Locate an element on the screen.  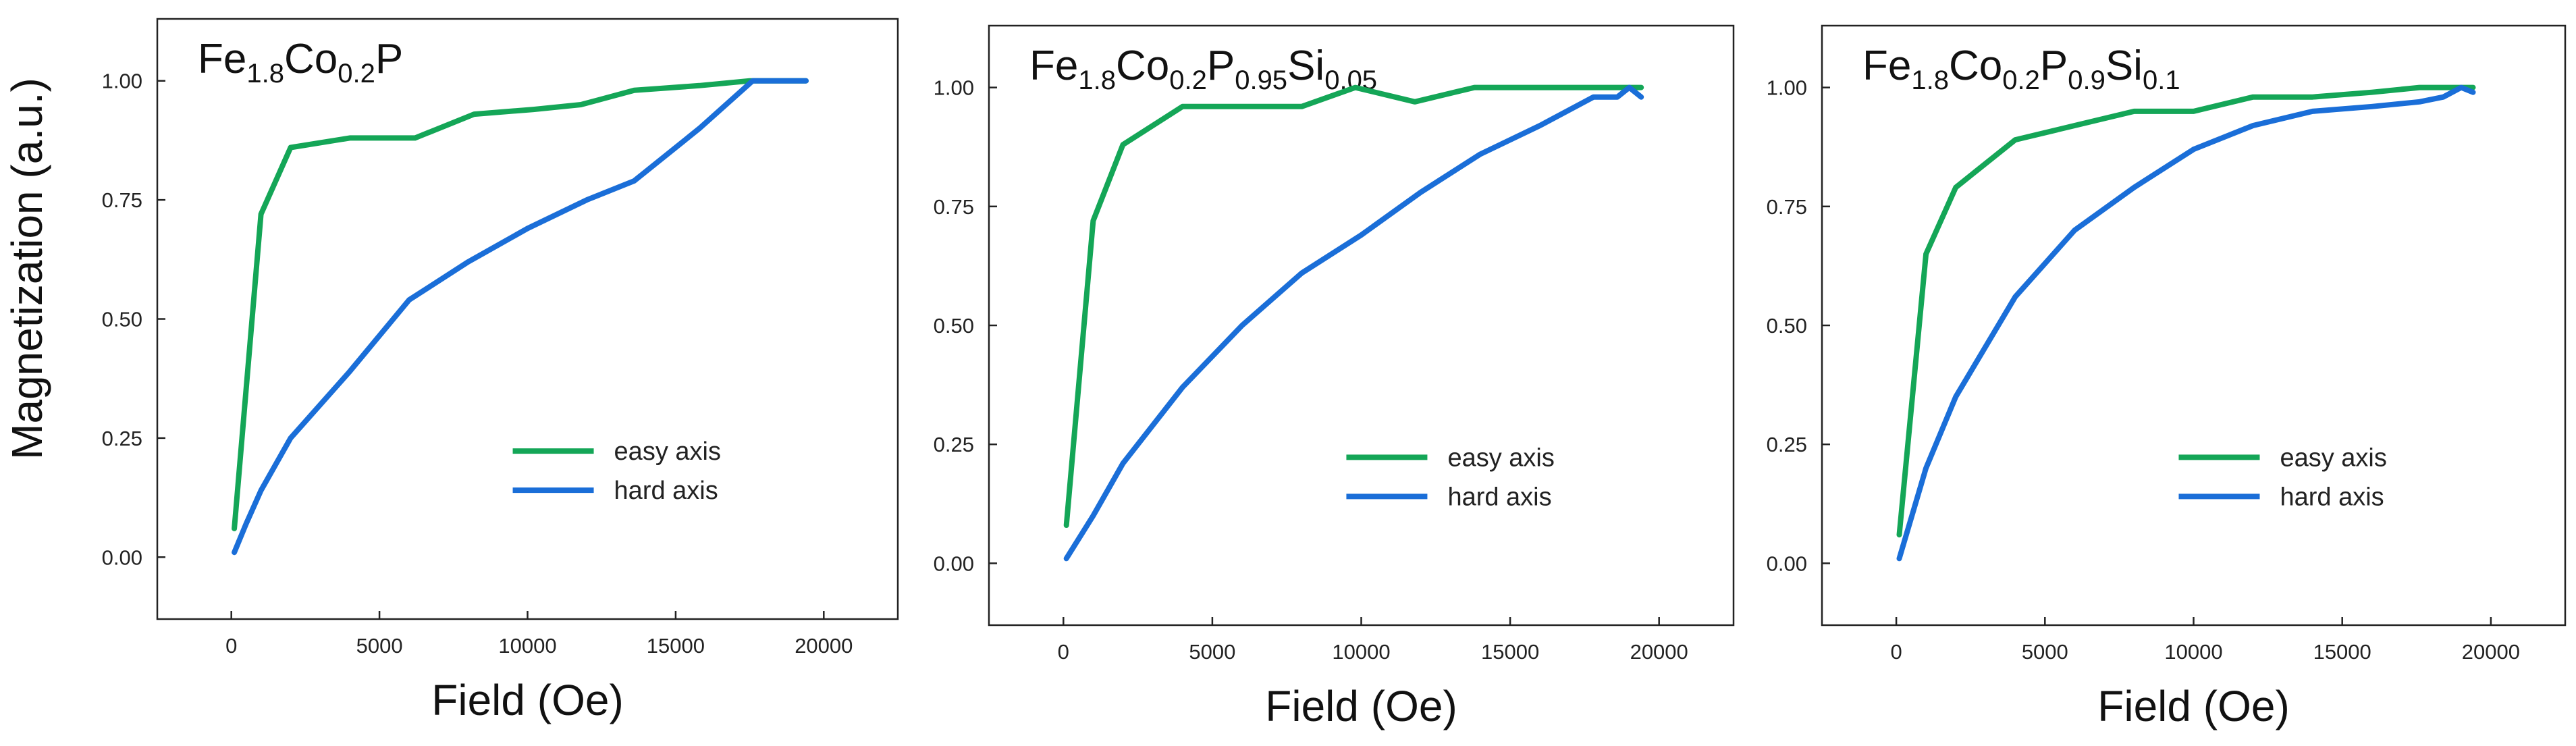
y-axis-label: Magnetization (a.u.) is located at coordinates (27, 269).